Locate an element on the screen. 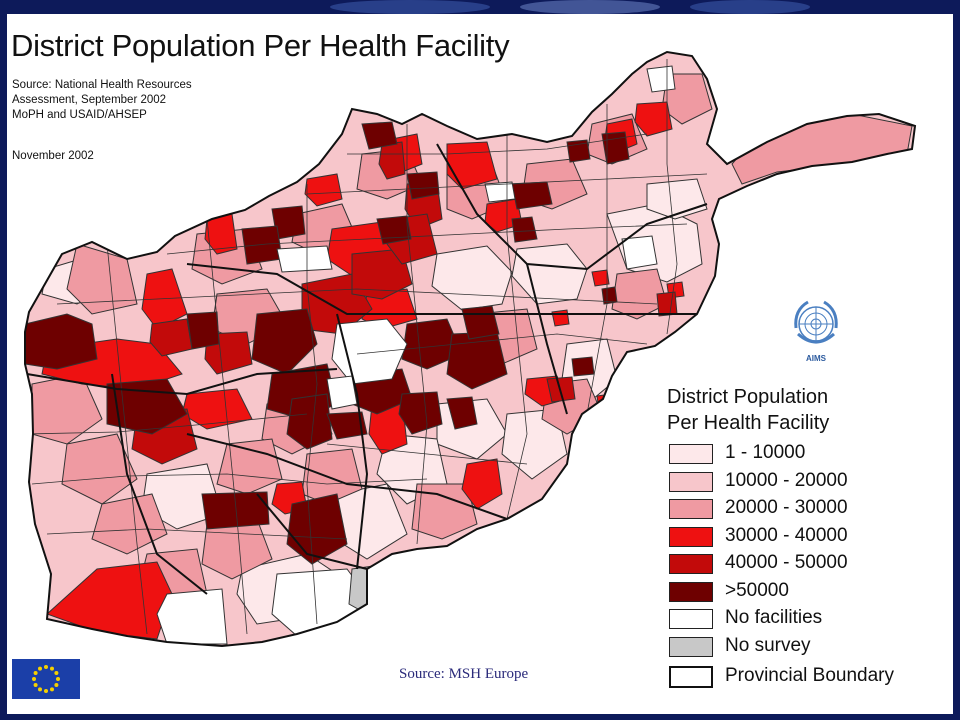 The image size is (960, 720). map-title: District Population Per Health Facility is located at coordinates (260, 45).